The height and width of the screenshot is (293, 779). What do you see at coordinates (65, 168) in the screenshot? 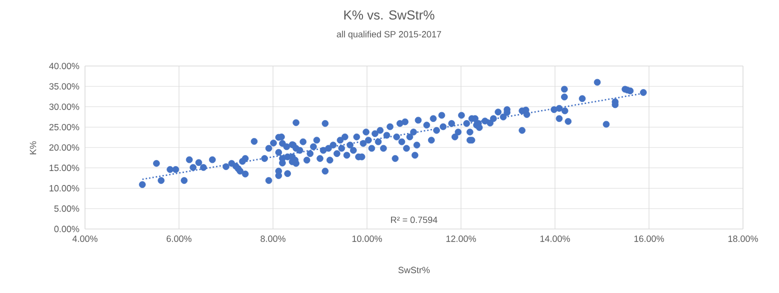
I see `y-tick-label: 15.00%` at bounding box center [65, 168].